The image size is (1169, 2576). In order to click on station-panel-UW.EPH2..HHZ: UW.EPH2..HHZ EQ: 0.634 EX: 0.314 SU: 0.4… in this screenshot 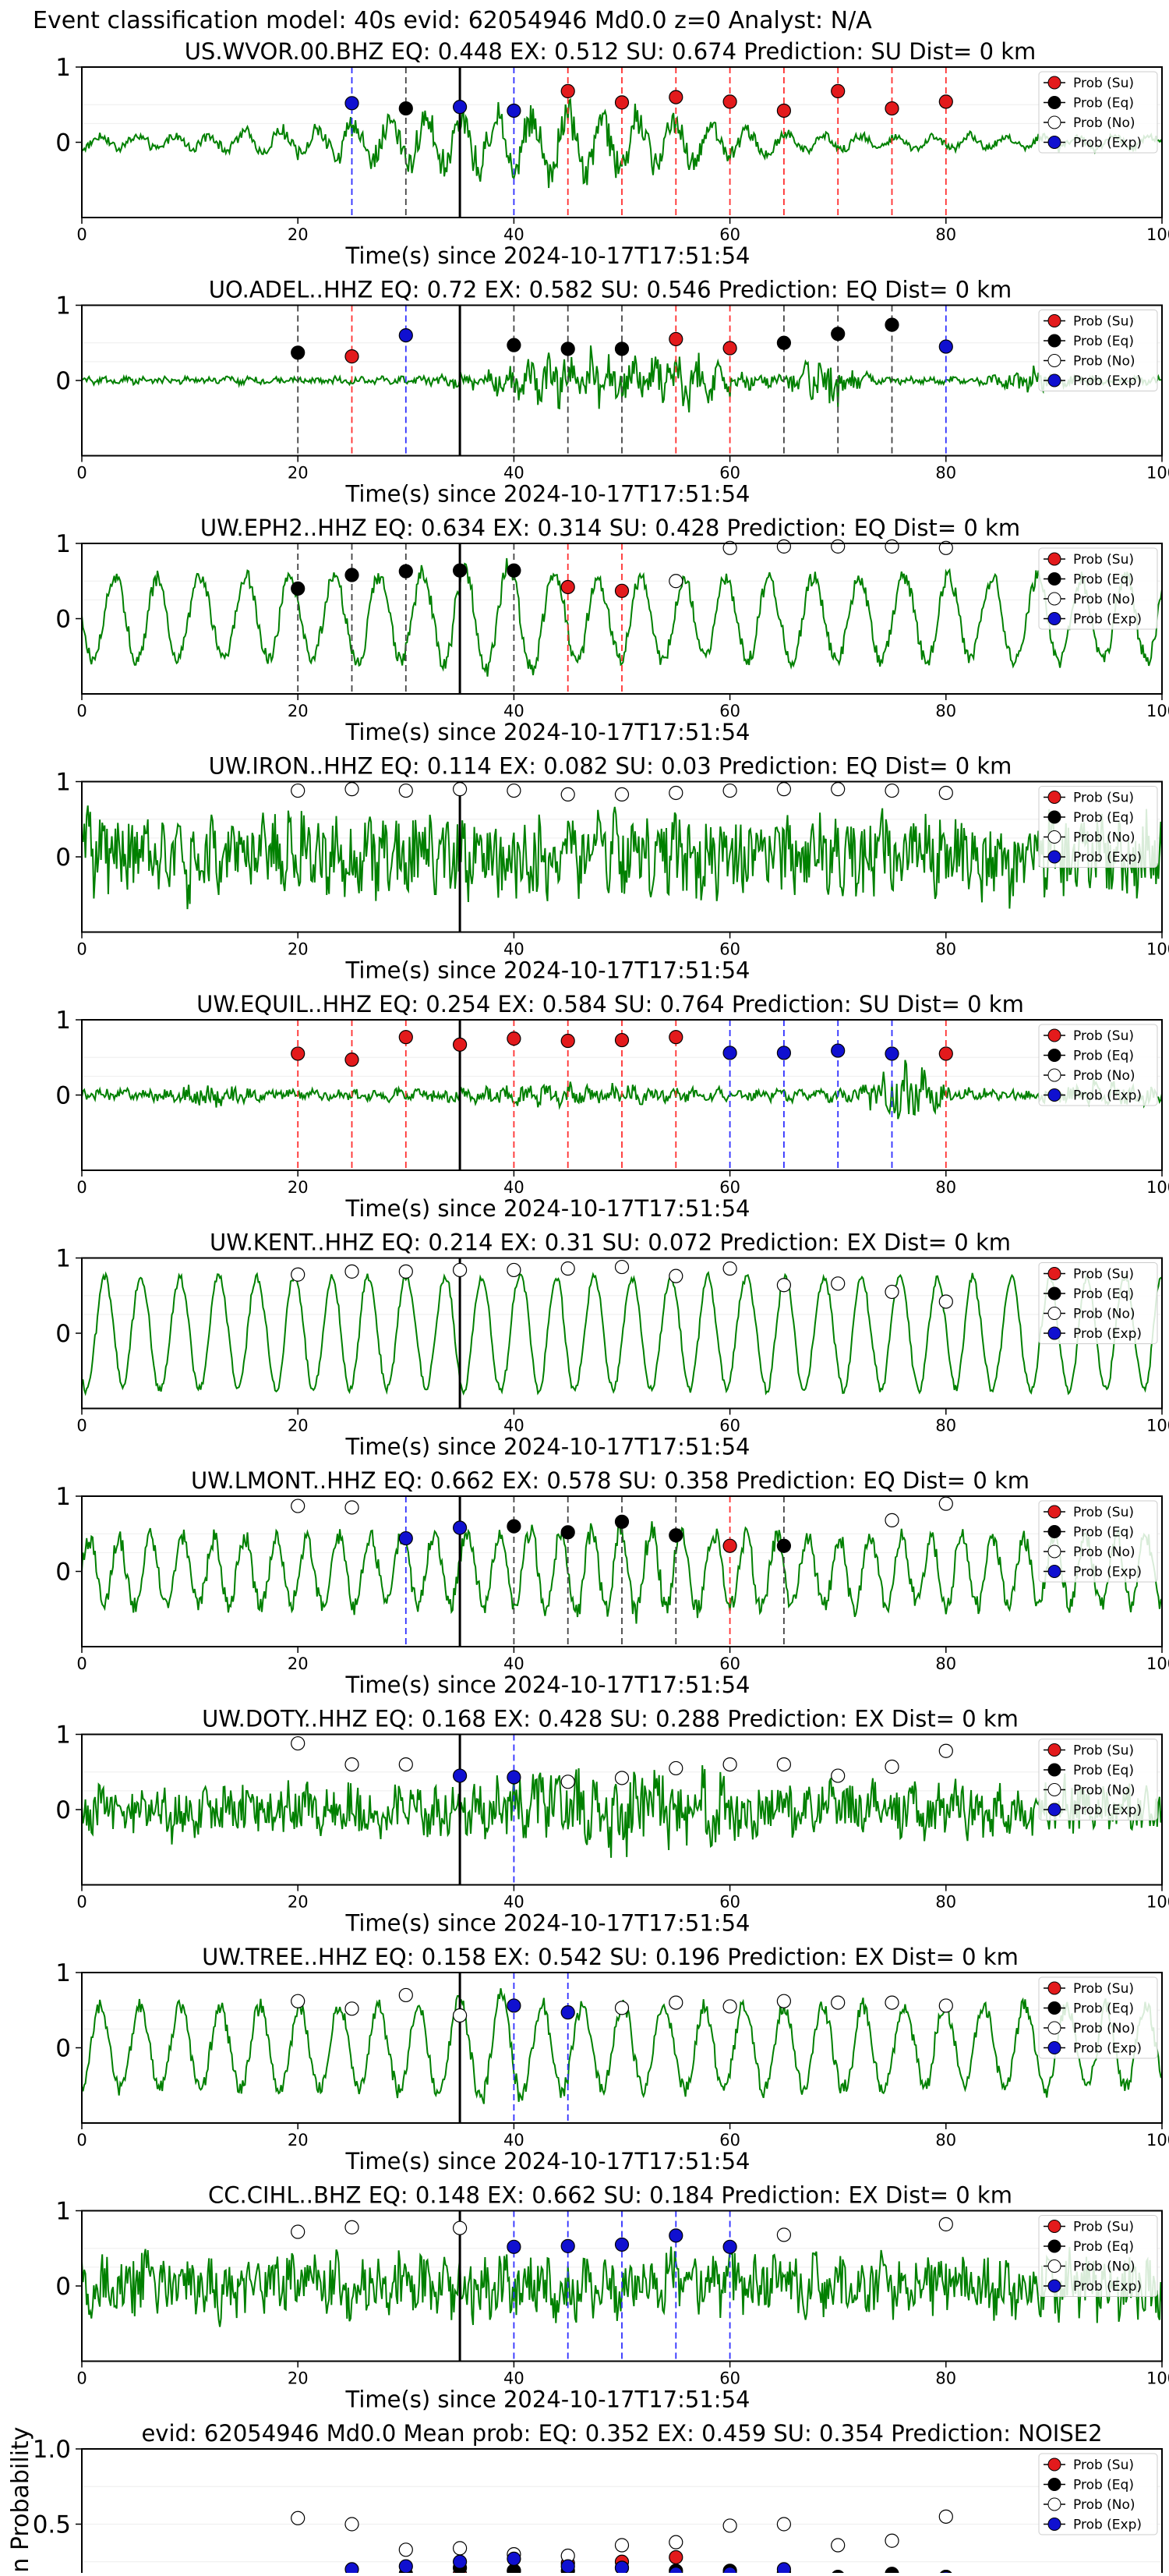, I will do `click(612, 630)`.